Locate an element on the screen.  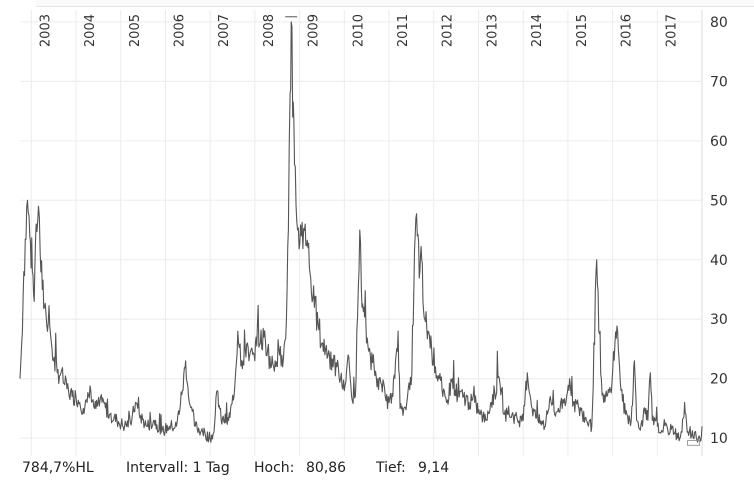
y-tick-label: 40 is located at coordinates (719, 261).